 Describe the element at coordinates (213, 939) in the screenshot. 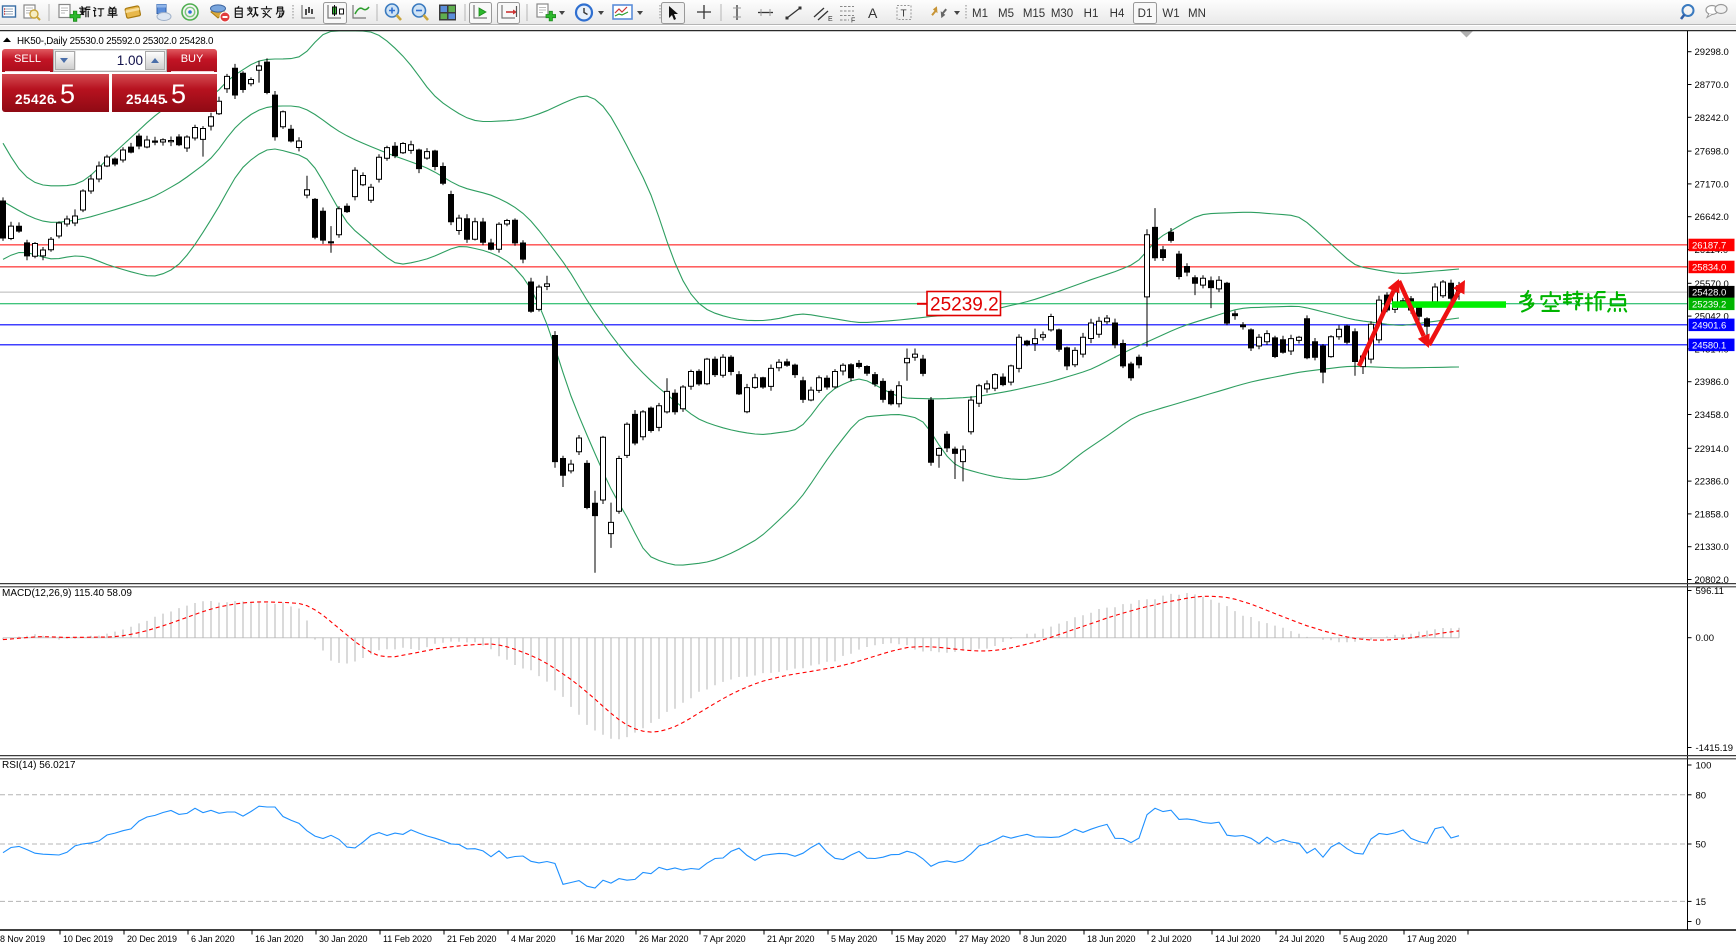

I see `svg-text: 6 Jan 2020` at that location.